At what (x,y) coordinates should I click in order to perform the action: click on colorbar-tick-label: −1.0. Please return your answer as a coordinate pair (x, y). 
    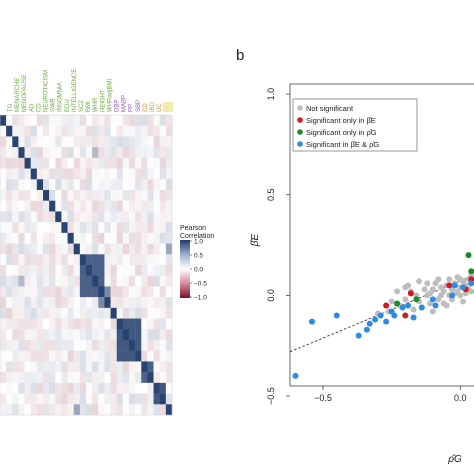
    Looking at the image, I should click on (200, 298).